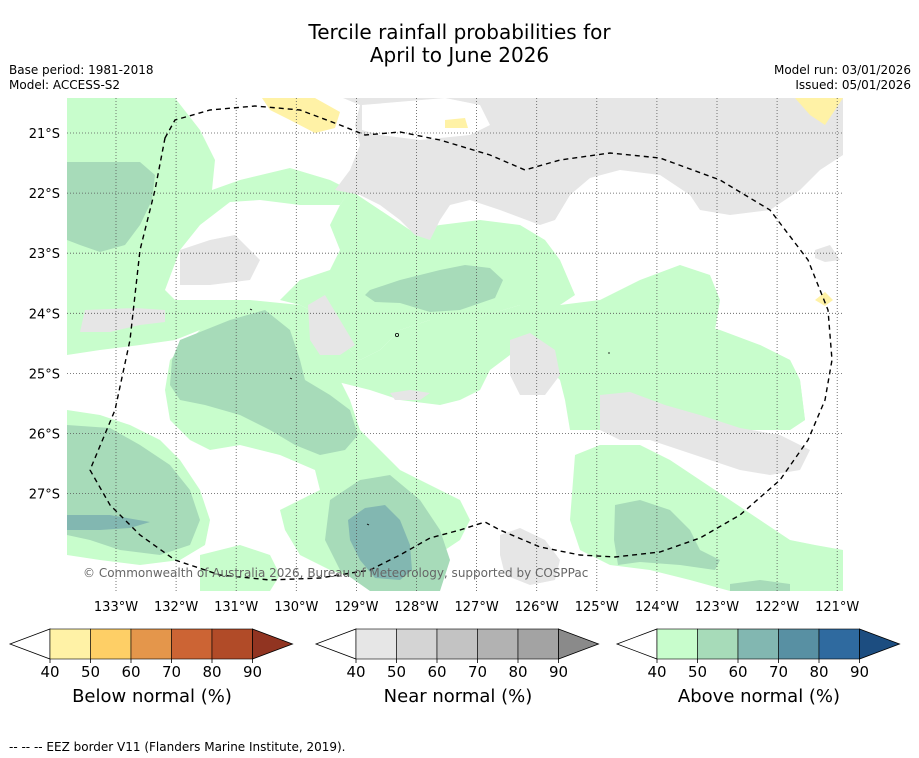 This screenshot has width=919, height=758. Describe the element at coordinates (705, 433) in the screenshot. I see `near-region-east` at that location.